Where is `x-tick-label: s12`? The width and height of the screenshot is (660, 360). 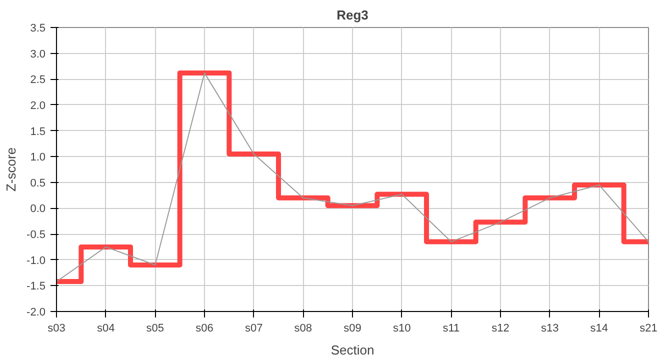 x-tick-label: s12 is located at coordinates (501, 328).